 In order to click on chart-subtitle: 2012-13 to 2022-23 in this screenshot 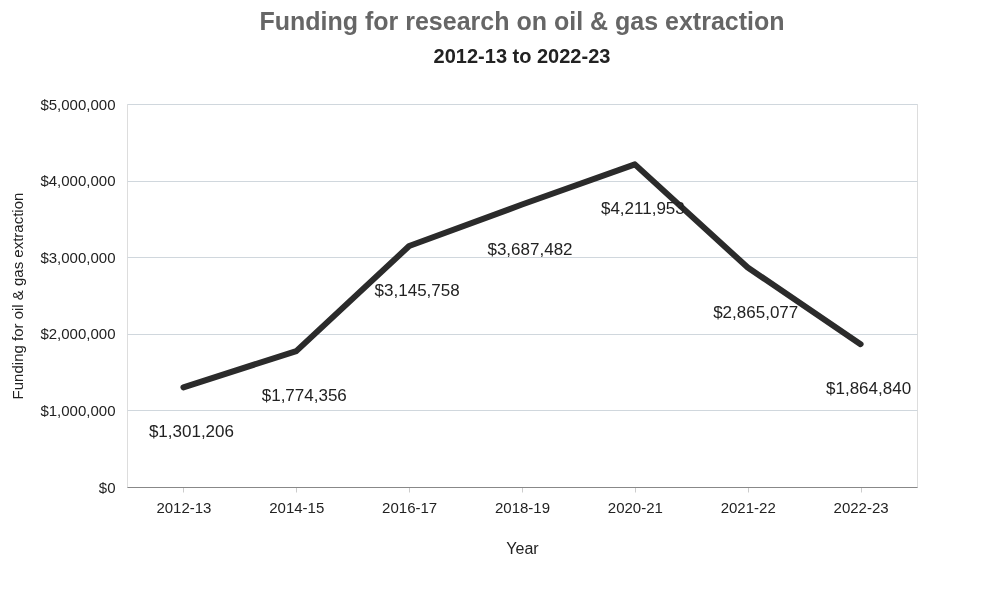, I will do `click(522, 56)`.